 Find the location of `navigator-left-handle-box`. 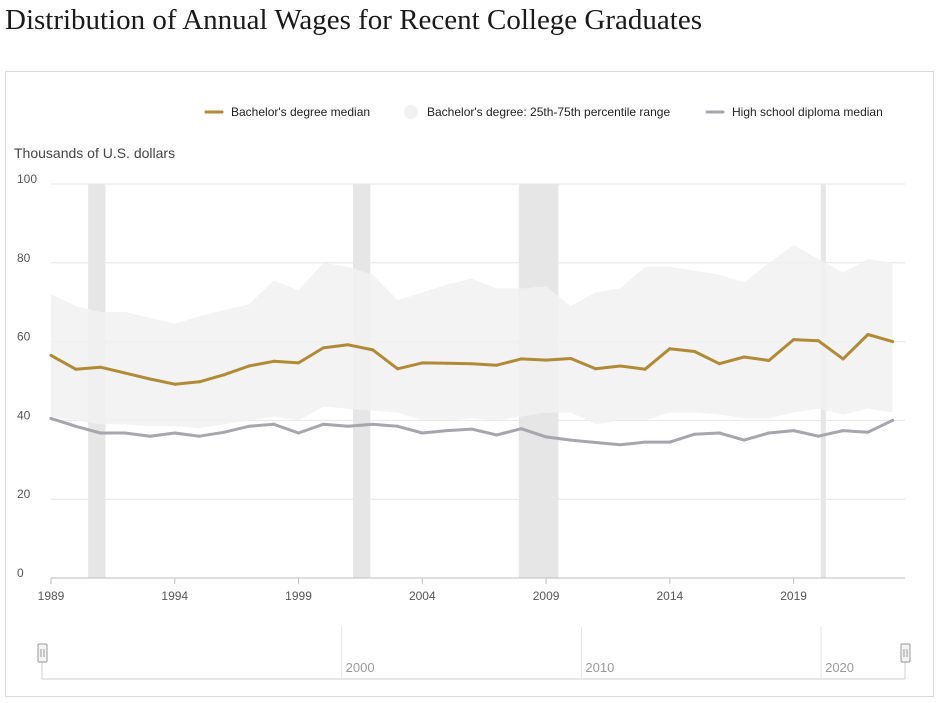

navigator-left-handle-box is located at coordinates (42, 653).